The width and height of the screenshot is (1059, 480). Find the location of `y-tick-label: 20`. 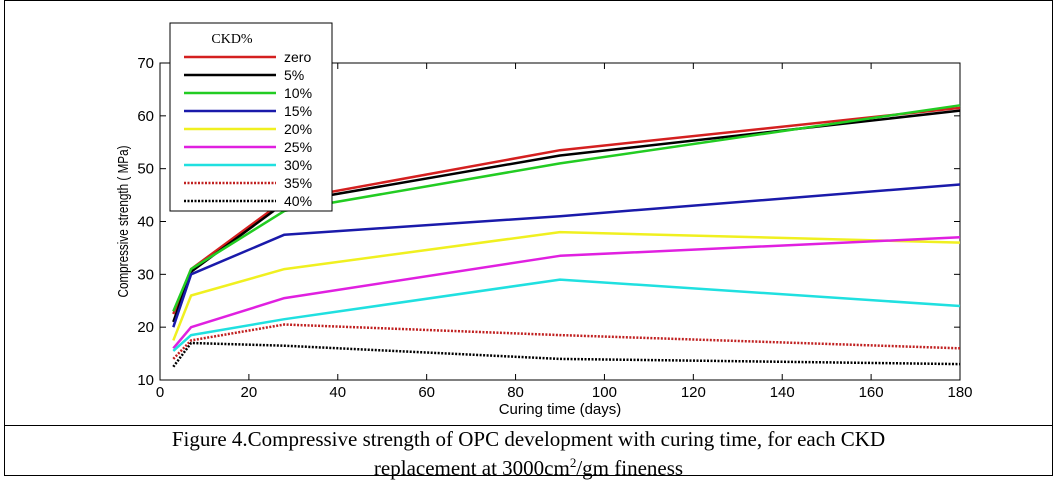

y-tick-label: 20 is located at coordinates (145, 327).